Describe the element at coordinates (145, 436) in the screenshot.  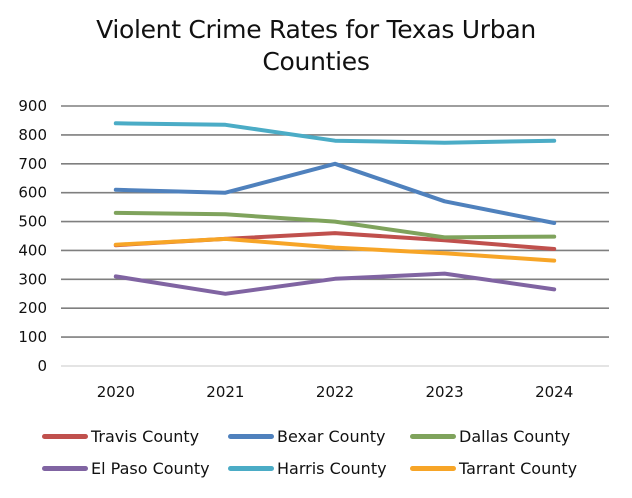
I see `legend-label: Travis County` at that location.